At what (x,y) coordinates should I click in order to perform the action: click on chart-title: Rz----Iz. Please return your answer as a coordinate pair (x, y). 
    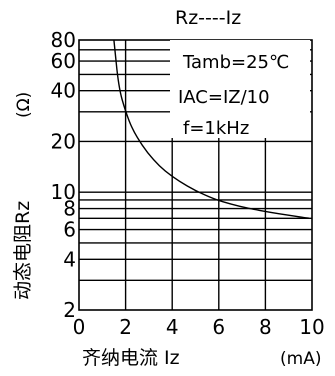
    Looking at the image, I should click on (208, 18).